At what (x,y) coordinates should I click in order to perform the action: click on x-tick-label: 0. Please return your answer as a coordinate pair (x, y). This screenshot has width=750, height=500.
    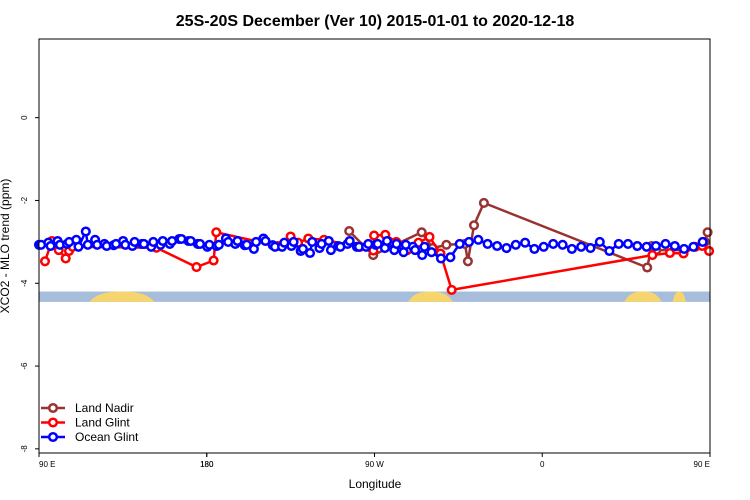
    Looking at the image, I should click on (542, 464).